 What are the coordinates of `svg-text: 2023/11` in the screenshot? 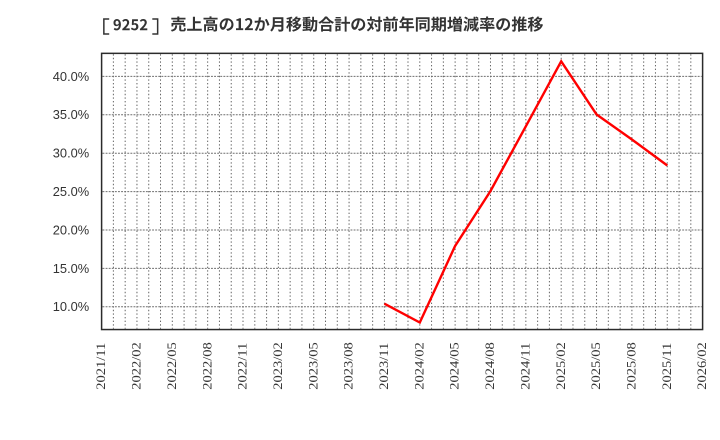 It's located at (384, 366).